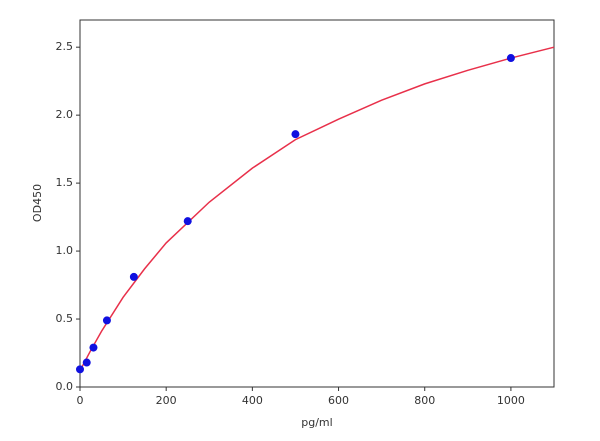 Image resolution: width=600 pixels, height=441 pixels. I want to click on x-tick-label: 1000, so click(511, 400).